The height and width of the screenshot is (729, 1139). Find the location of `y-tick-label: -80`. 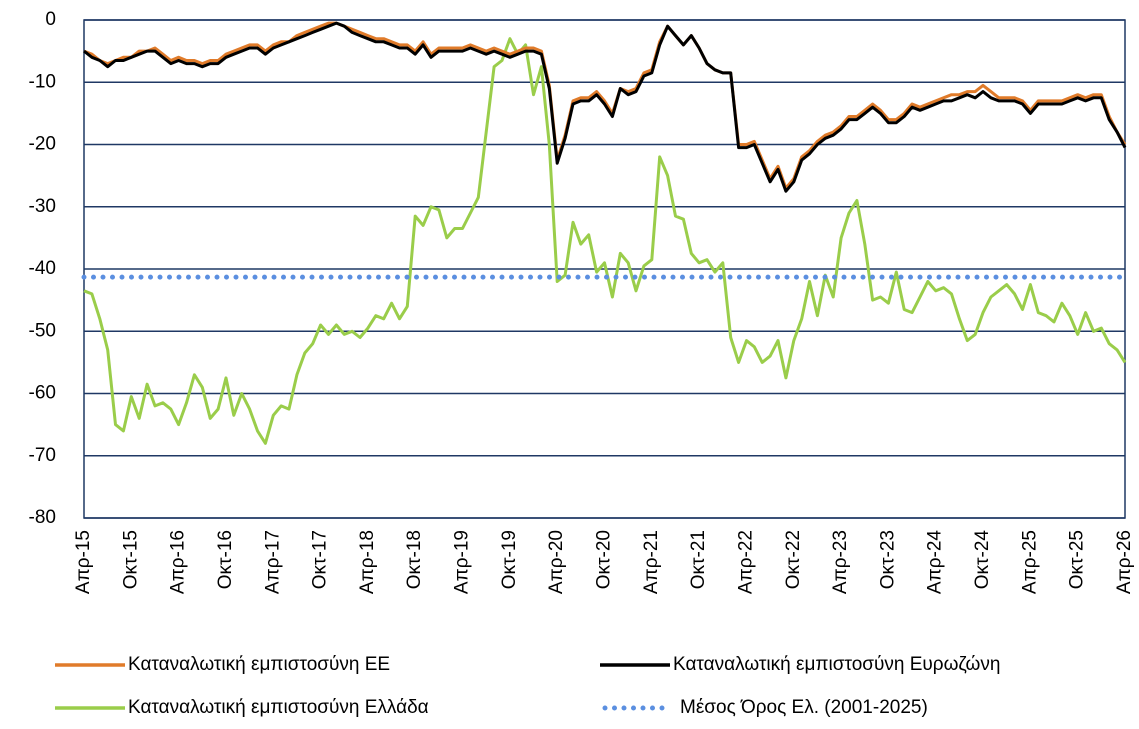

y-tick-label: -80 is located at coordinates (42, 517).